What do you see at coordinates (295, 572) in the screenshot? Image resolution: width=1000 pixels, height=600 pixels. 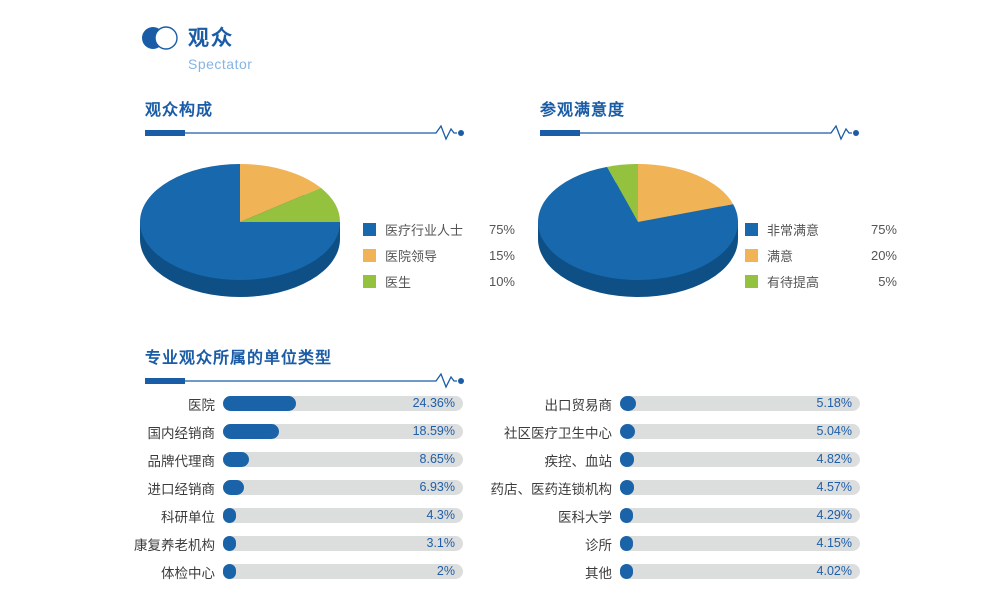 I see `bar-row: 体检中心 2%` at bounding box center [295, 572].